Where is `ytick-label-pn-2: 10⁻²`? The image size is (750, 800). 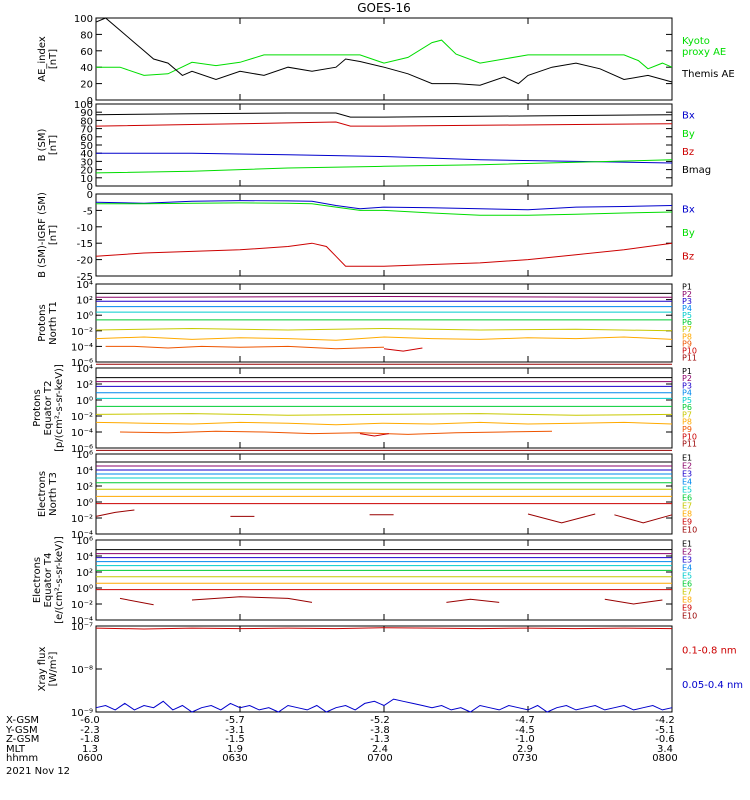 ytick-label-pn-2: 10⁻² is located at coordinates (82, 332).